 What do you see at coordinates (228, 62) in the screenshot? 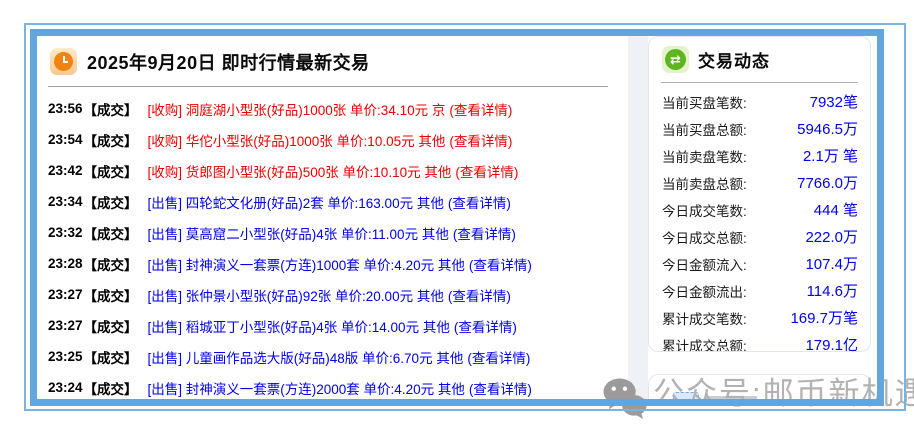
I see `latest-trades-title: 2025年9月20日 即时行情最新交易` at bounding box center [228, 62].